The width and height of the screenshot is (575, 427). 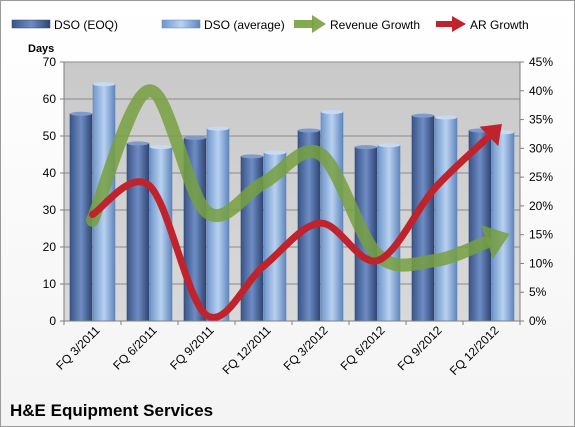 What do you see at coordinates (41, 49) in the screenshot?
I see `y-axis-title: Days` at bounding box center [41, 49].